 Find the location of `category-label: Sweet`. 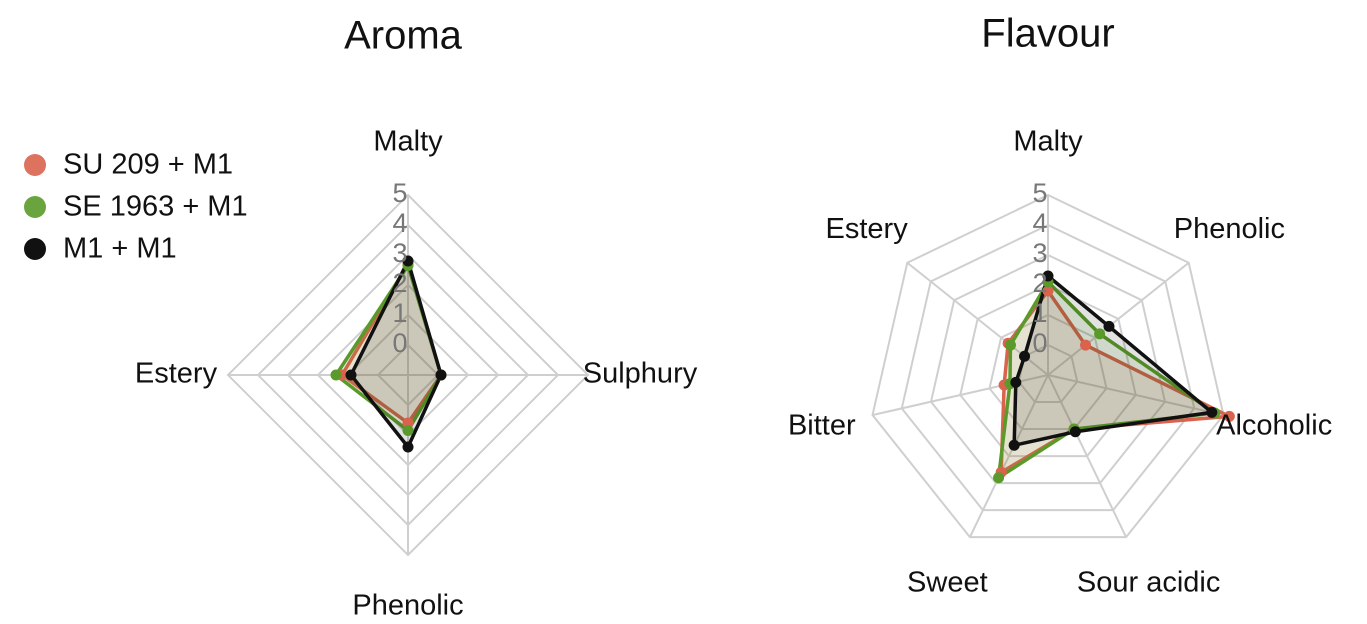

category-label: Sweet is located at coordinates (947, 583).